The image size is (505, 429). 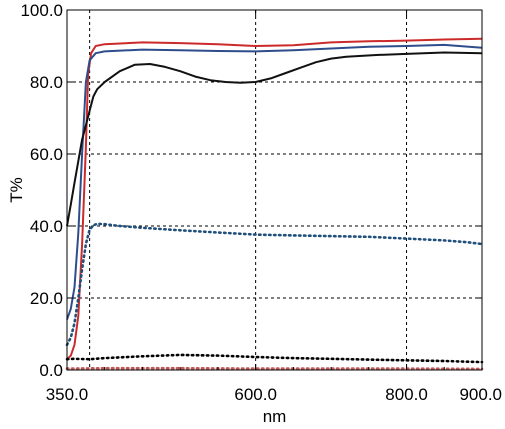 What do you see at coordinates (41, 10) in the screenshot?
I see `y-tick-label: 100.0` at bounding box center [41, 10].